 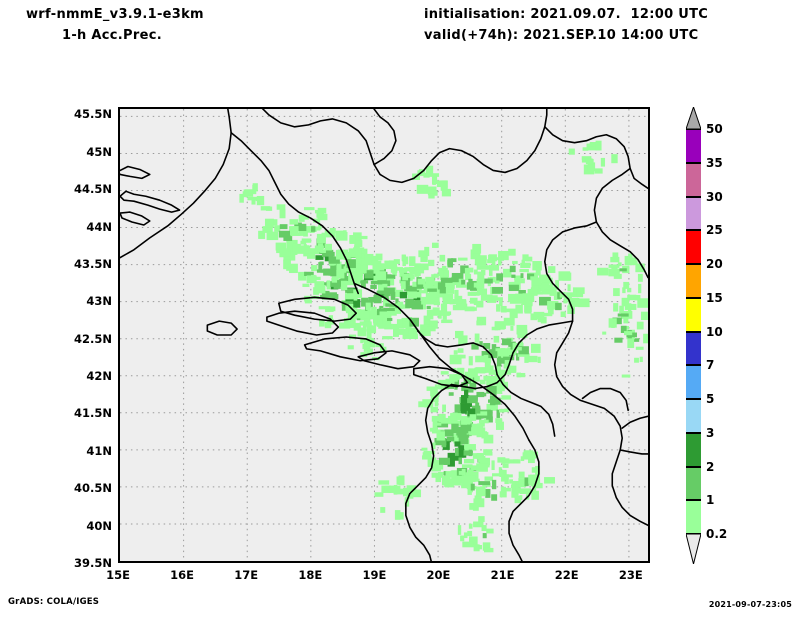 What do you see at coordinates (93, 263) in the screenshot?
I see `latitude-tick-label: 43.5N` at bounding box center [93, 263].